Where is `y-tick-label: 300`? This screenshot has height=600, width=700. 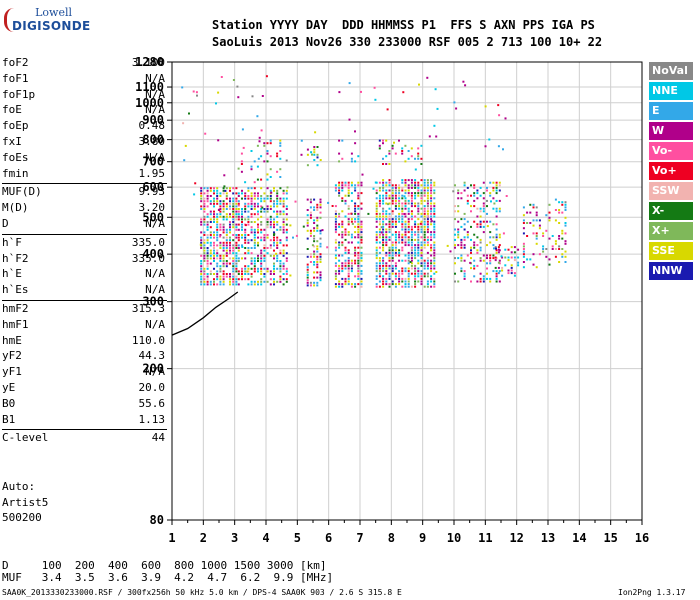 y-tick-label: 300 is located at coordinates (153, 302).